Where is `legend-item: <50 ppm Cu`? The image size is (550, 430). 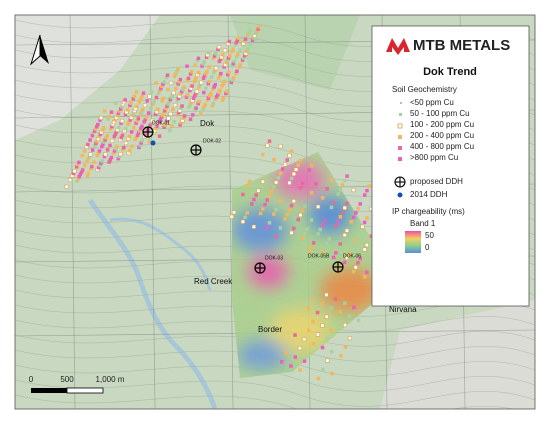 legend-item: <50 ppm Cu is located at coordinates (432, 102).